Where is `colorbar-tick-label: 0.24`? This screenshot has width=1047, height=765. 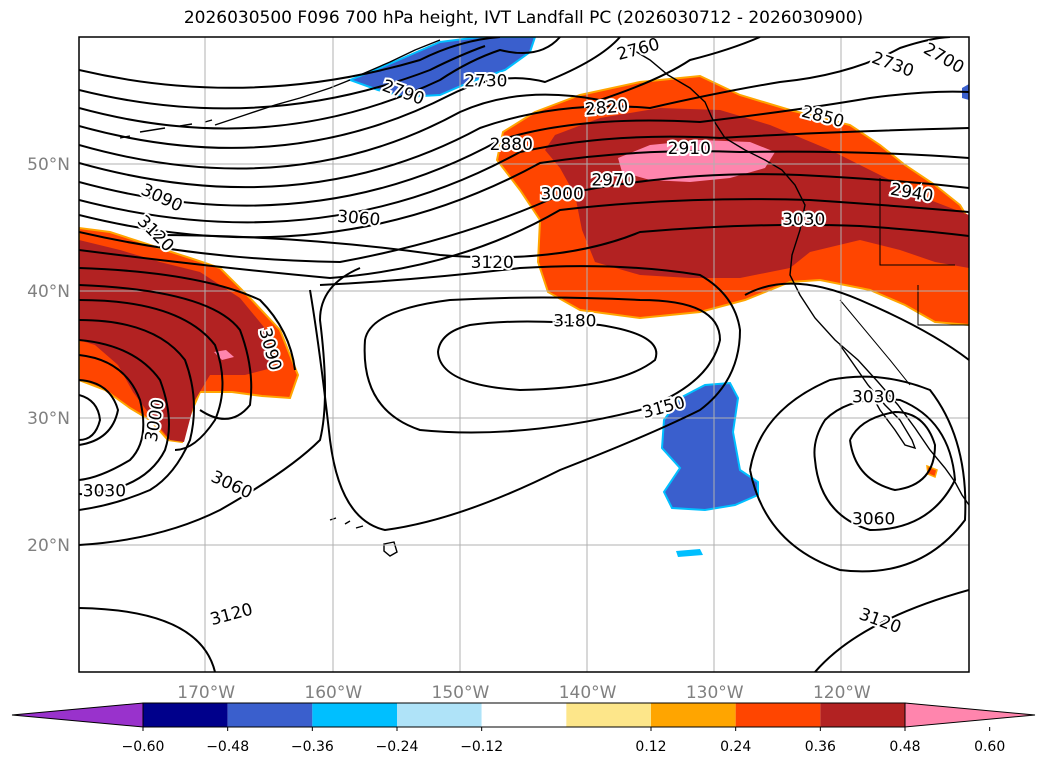 colorbar-tick-label: 0.24 is located at coordinates (735, 747).